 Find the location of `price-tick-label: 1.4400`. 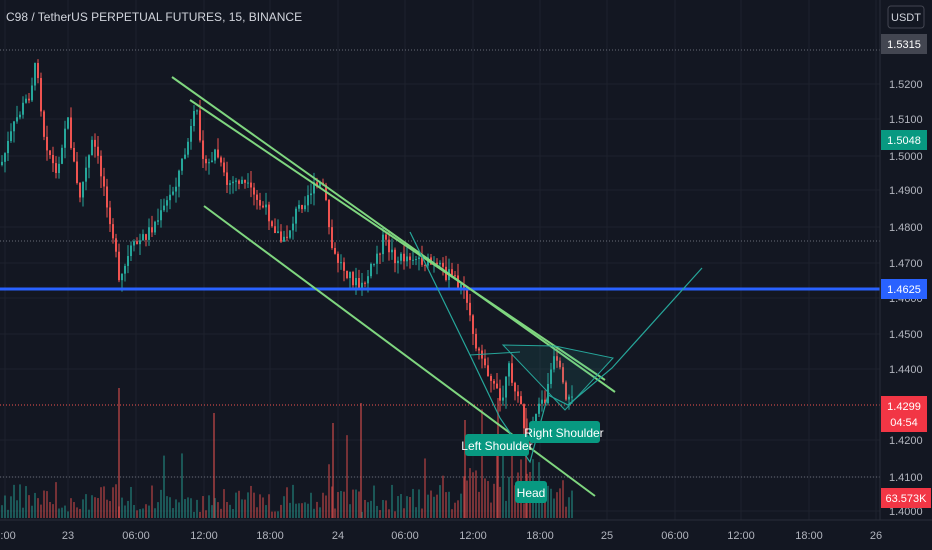

price-tick-label: 1.4400 is located at coordinates (906, 370).